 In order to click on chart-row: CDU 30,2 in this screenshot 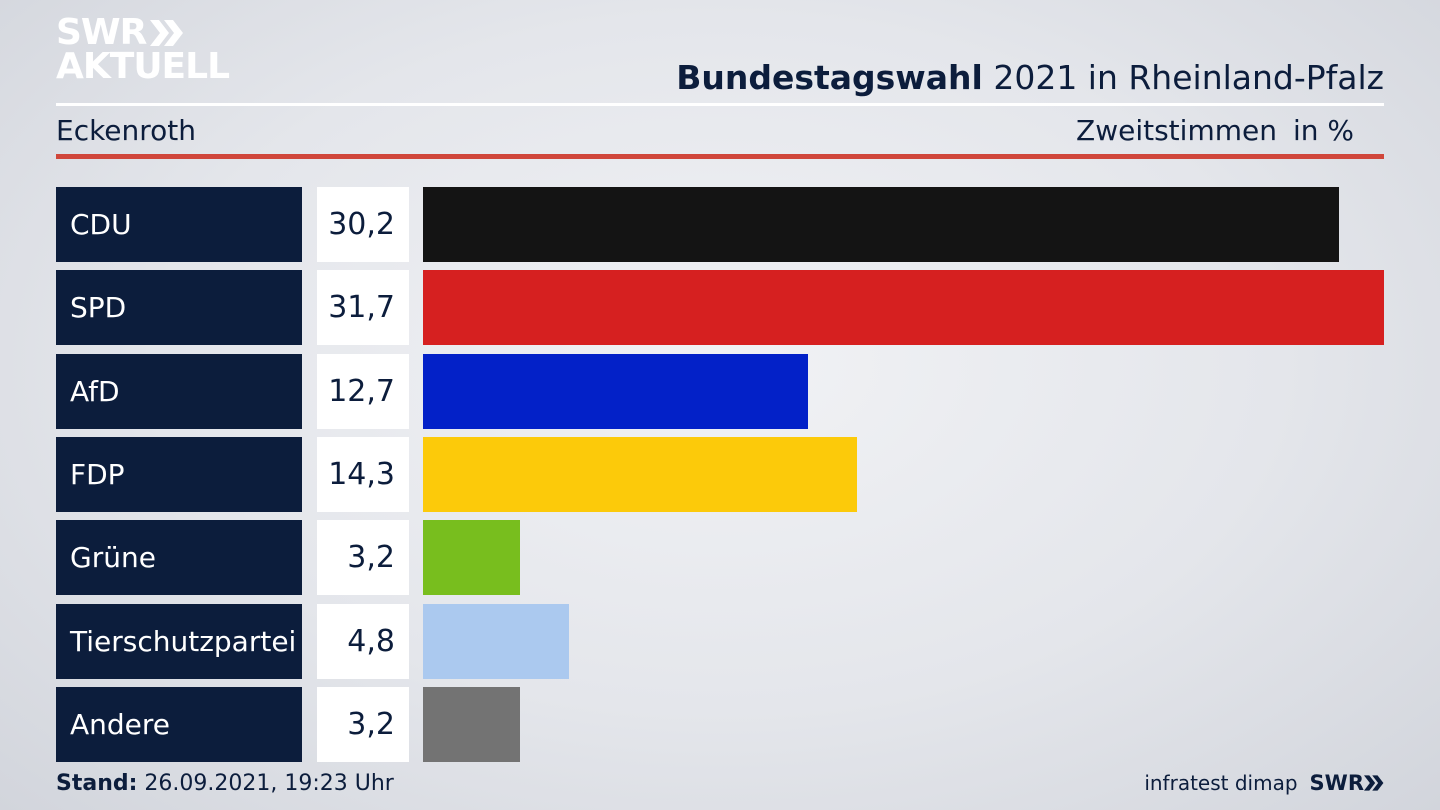, I will do `click(720, 224)`.